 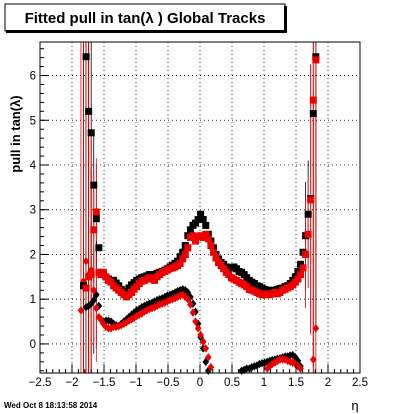 What do you see at coordinates (168, 383) in the screenshot?
I see `x-tick-label: −0.5` at bounding box center [168, 383].